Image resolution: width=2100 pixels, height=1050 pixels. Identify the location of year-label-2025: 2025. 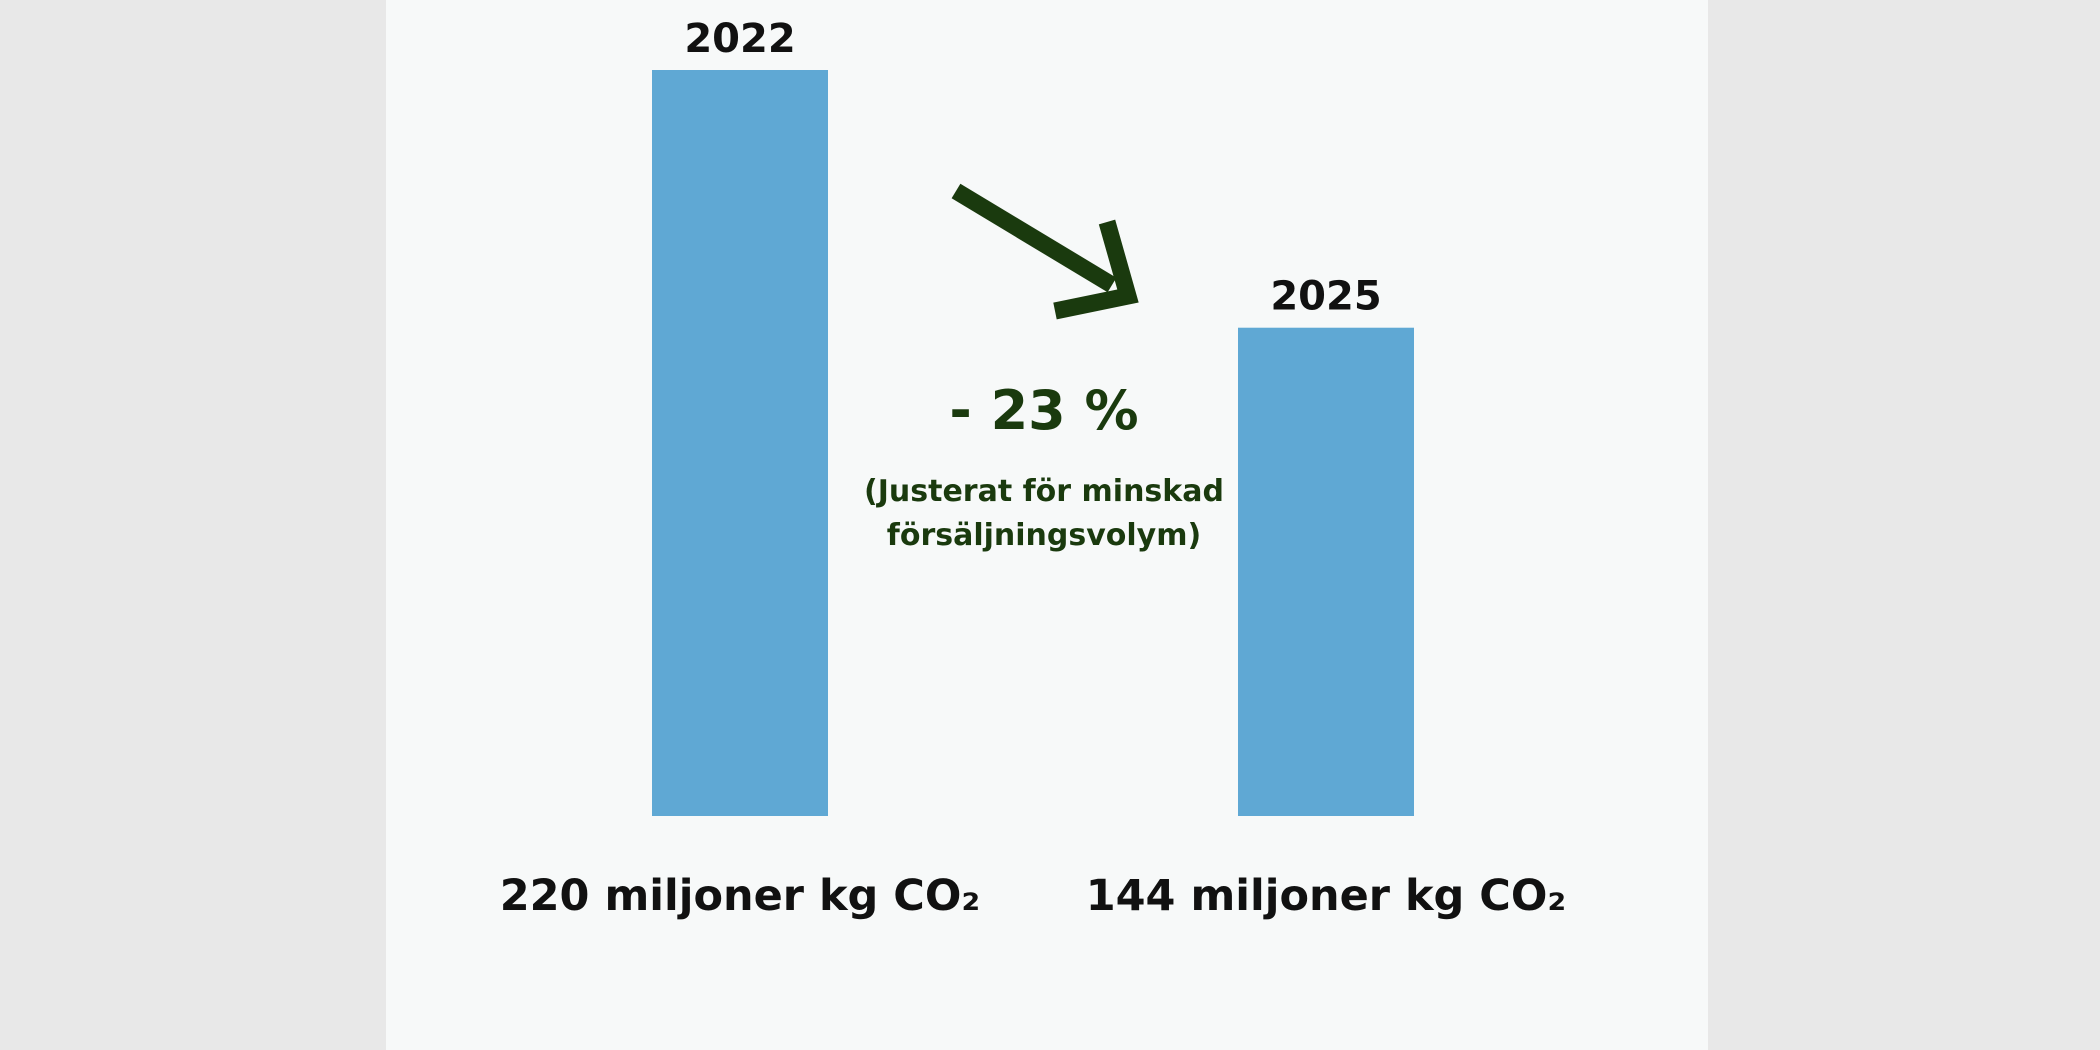
(1325, 297).